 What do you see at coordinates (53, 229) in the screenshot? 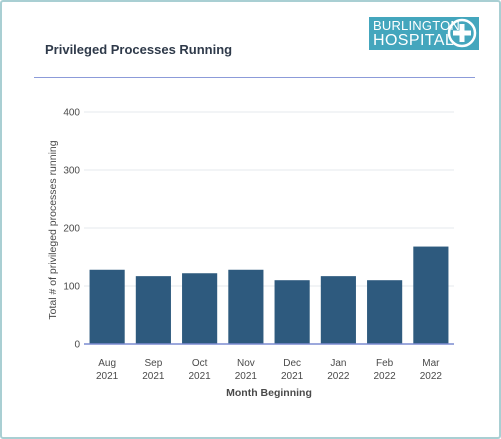
I see `y-axis-title: Total # of privileged processes running` at bounding box center [53, 229].